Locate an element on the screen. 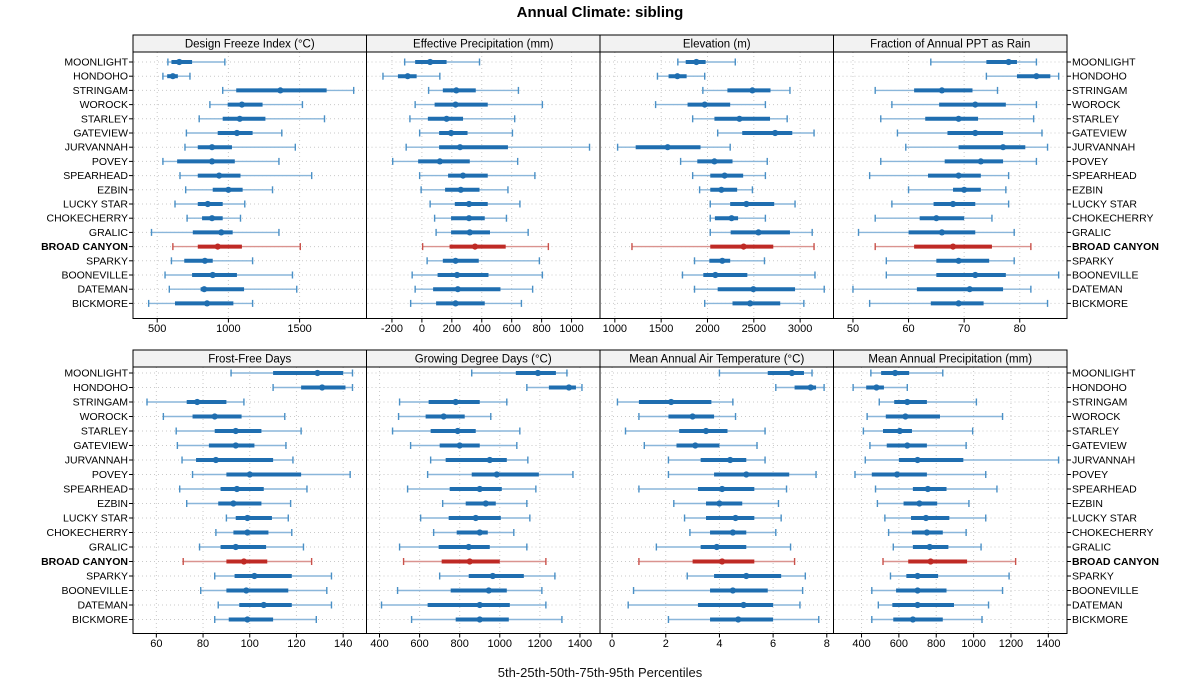 The image size is (1200, 700). station-label-left: GATEVIEW is located at coordinates (100, 446).